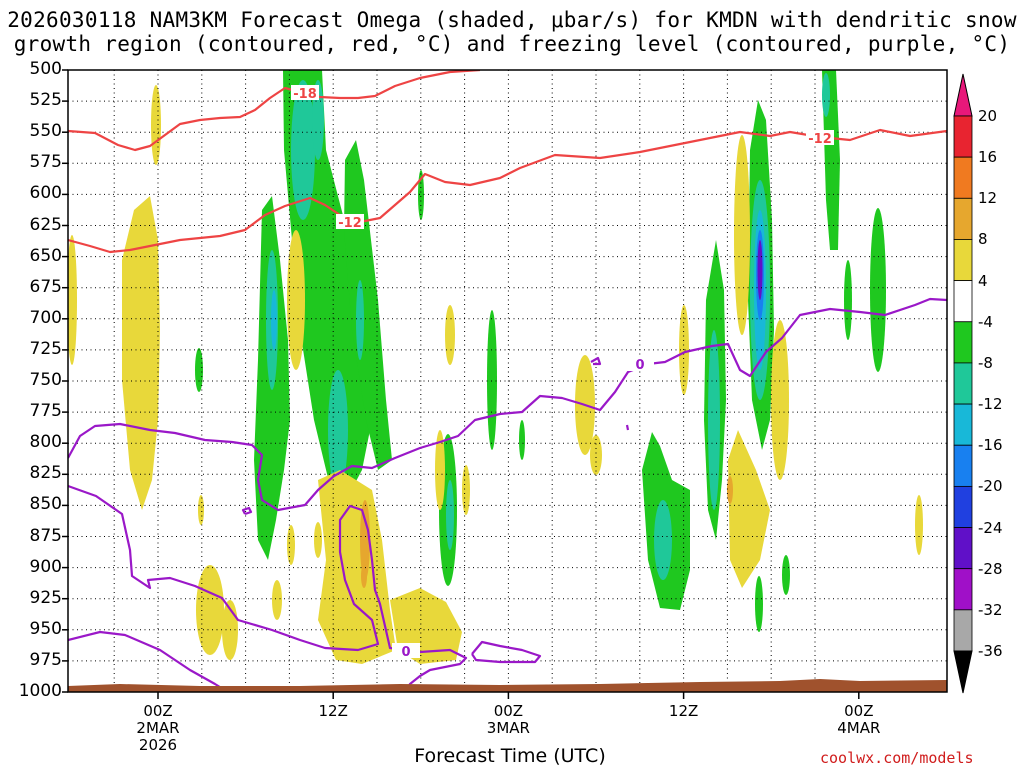  Describe the element at coordinates (508, 728) in the screenshot. I see `x-tick-label: 3MAR` at that location.